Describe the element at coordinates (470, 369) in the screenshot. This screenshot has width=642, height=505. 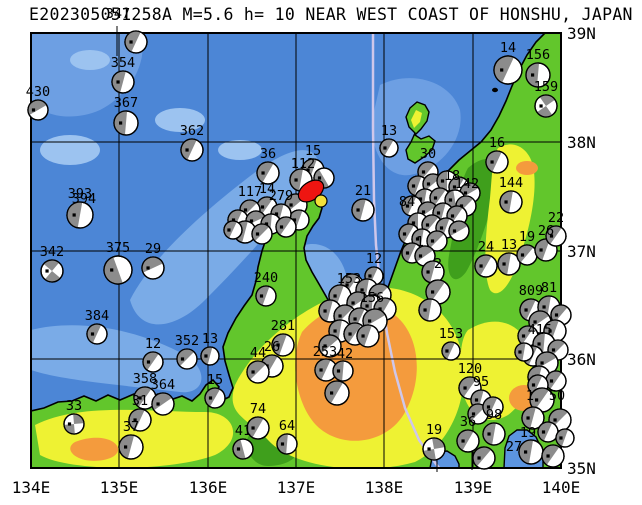
I see `event-number-label: 120` at that location.